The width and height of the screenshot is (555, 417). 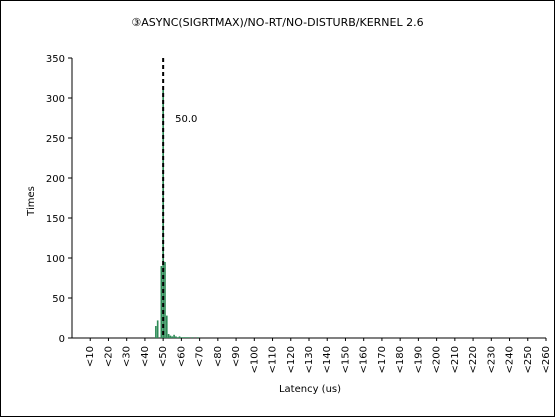 What do you see at coordinates (437, 359) in the screenshot?
I see `x-tick-label: <200` at bounding box center [437, 359].